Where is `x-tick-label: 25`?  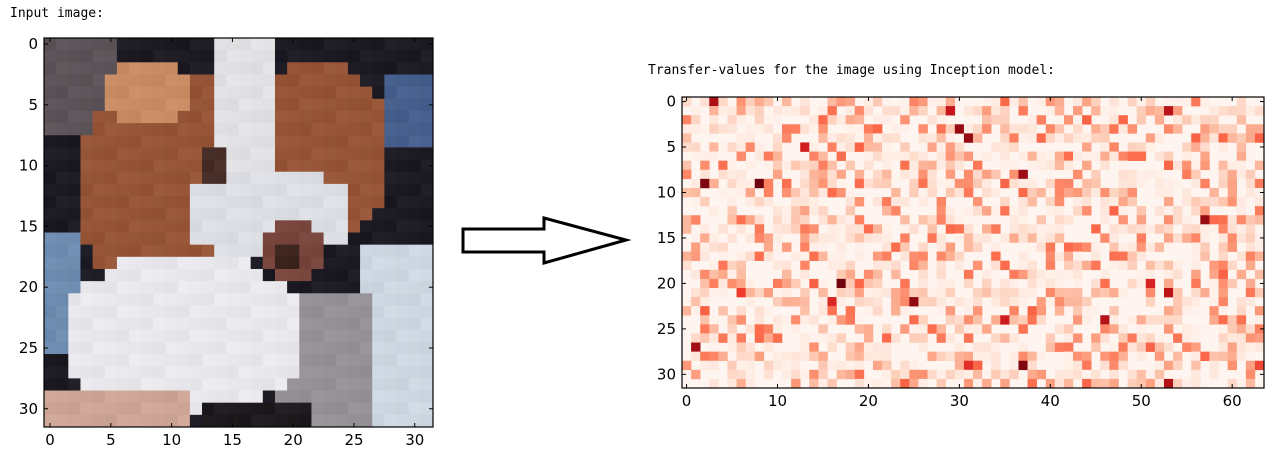 x-tick-label: 25 is located at coordinates (353, 440).